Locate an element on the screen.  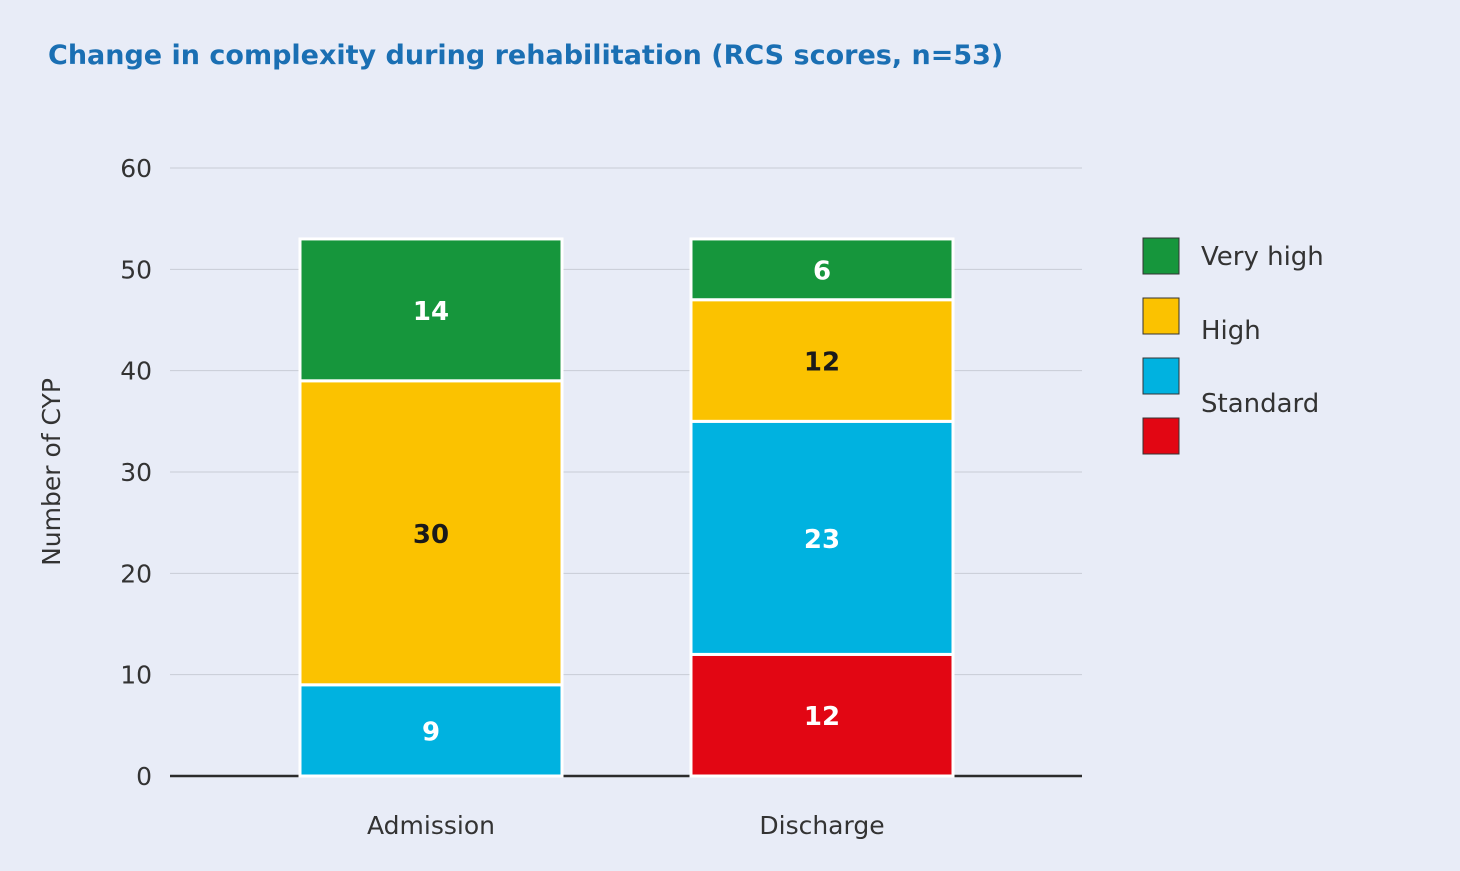
bar-segment-high-discharge is located at coordinates (822, 360).